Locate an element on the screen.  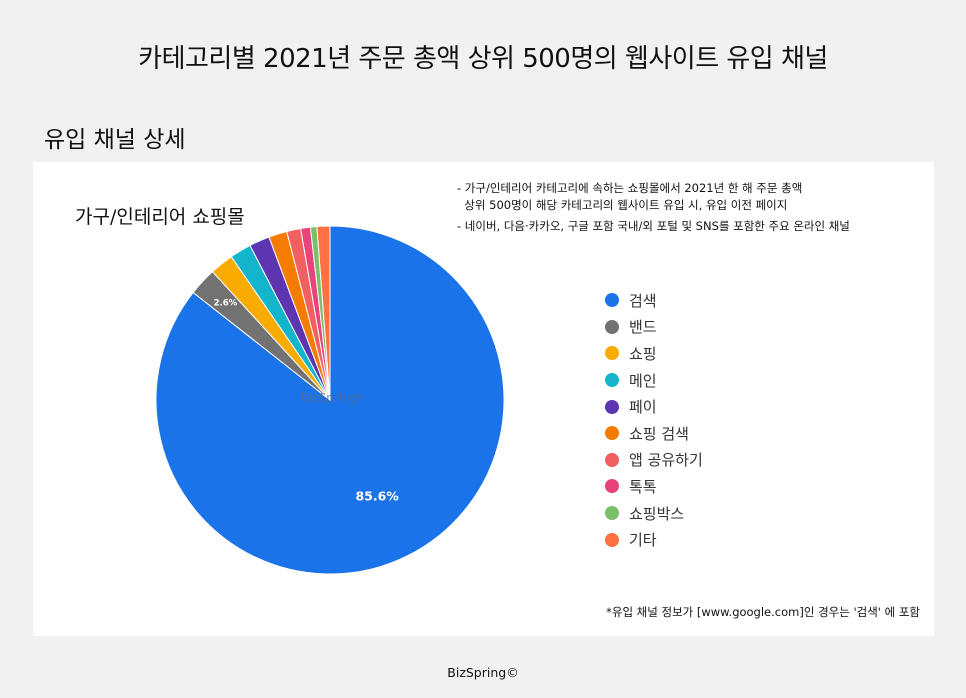
legend-label: 쇼핑 검색 is located at coordinates (659, 433).